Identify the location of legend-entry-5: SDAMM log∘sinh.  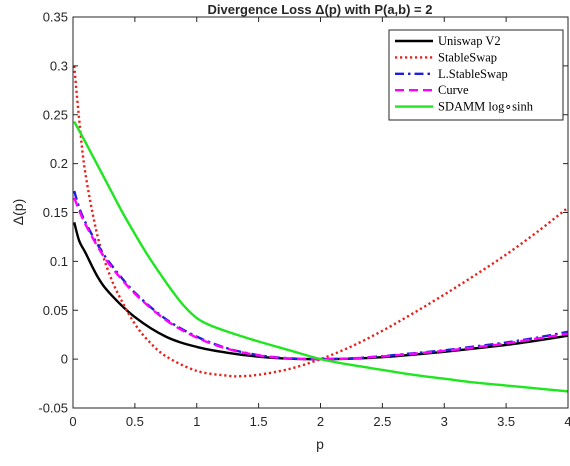
(486, 107).